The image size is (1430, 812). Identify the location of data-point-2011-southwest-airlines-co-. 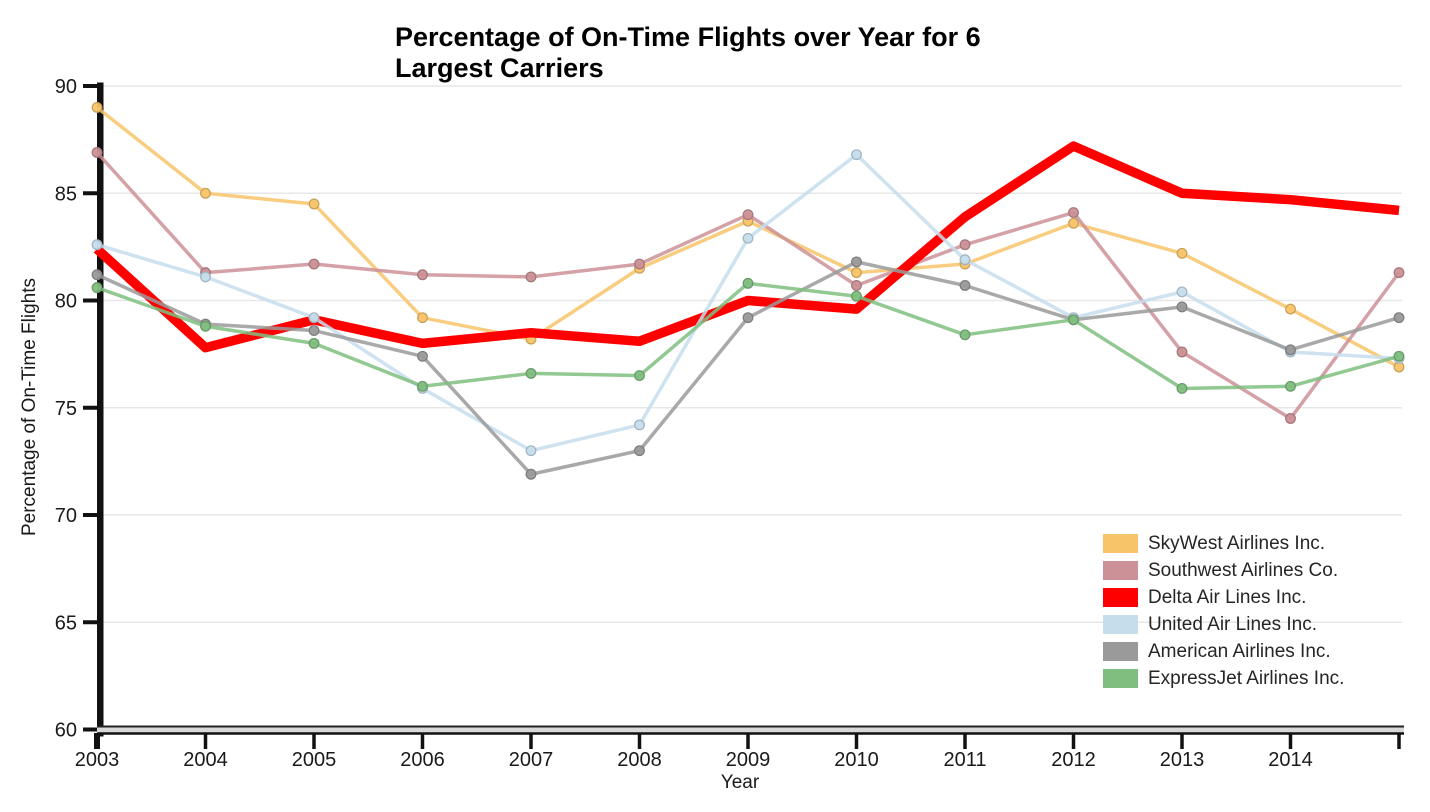
(965, 245).